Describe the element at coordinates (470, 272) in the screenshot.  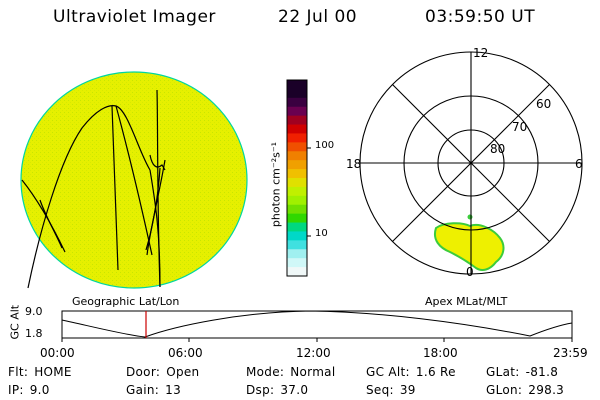
I see `mlt-label-0: 0` at that location.